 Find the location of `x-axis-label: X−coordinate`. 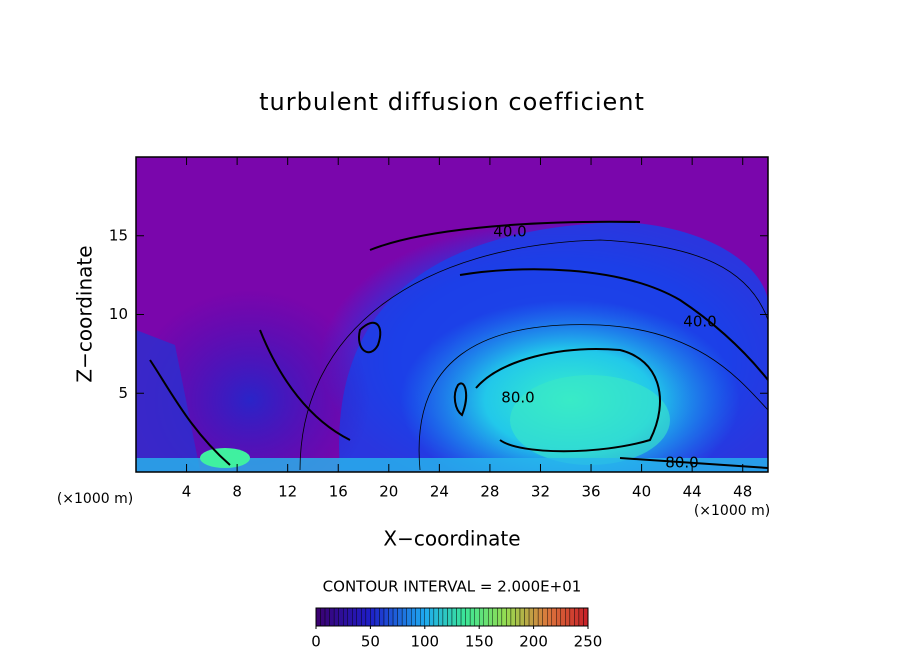

x-axis-label: X−coordinate is located at coordinates (451, 539).